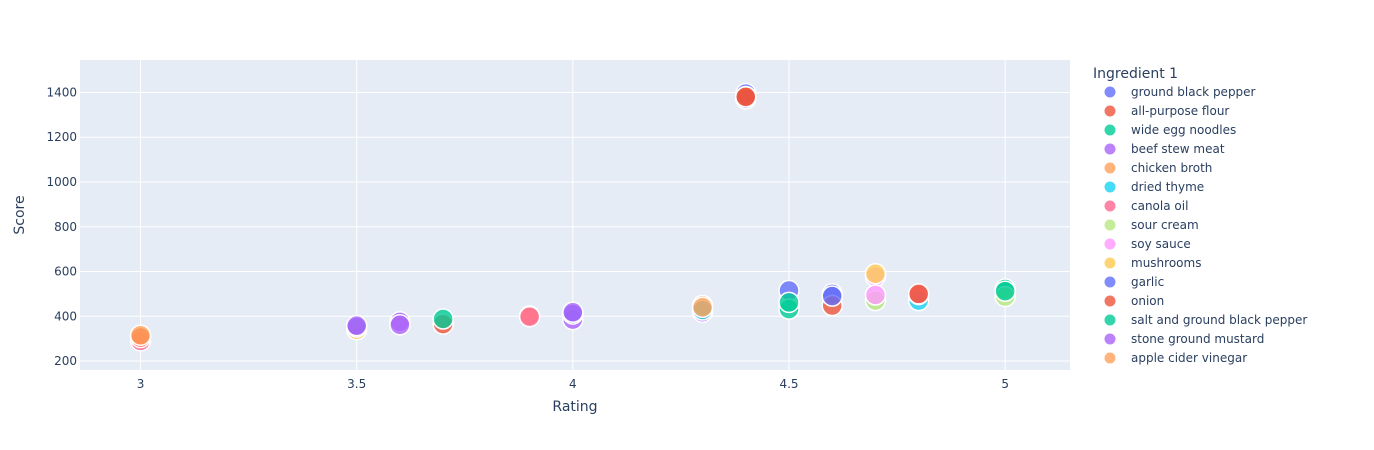  I want to click on y-tick-label: 600, so click(65, 272).